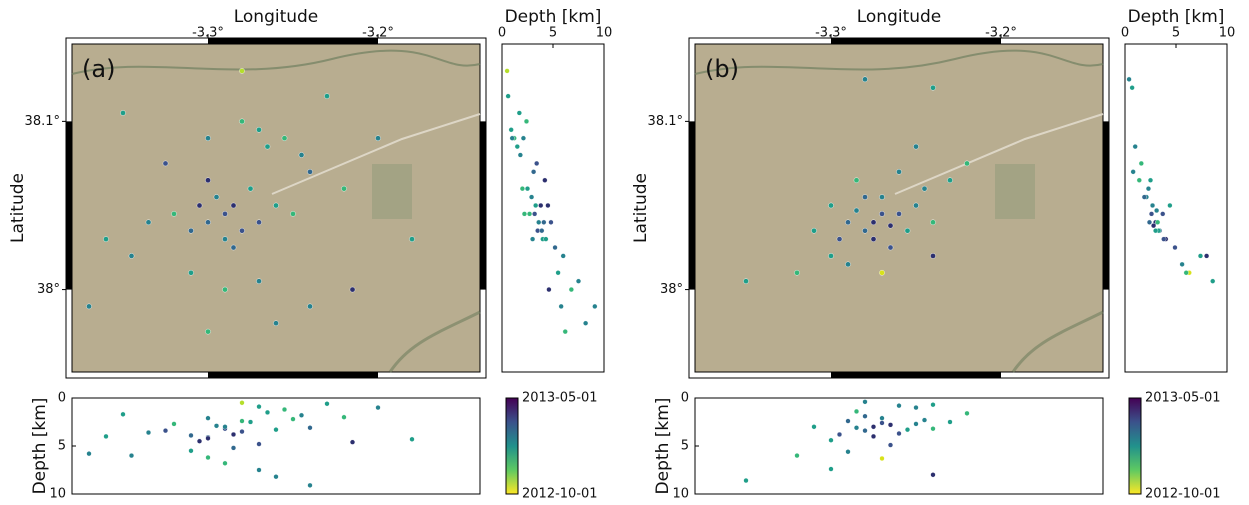 The image size is (1249, 505). I want to click on y-tick-label: 38°, so click(671, 289).